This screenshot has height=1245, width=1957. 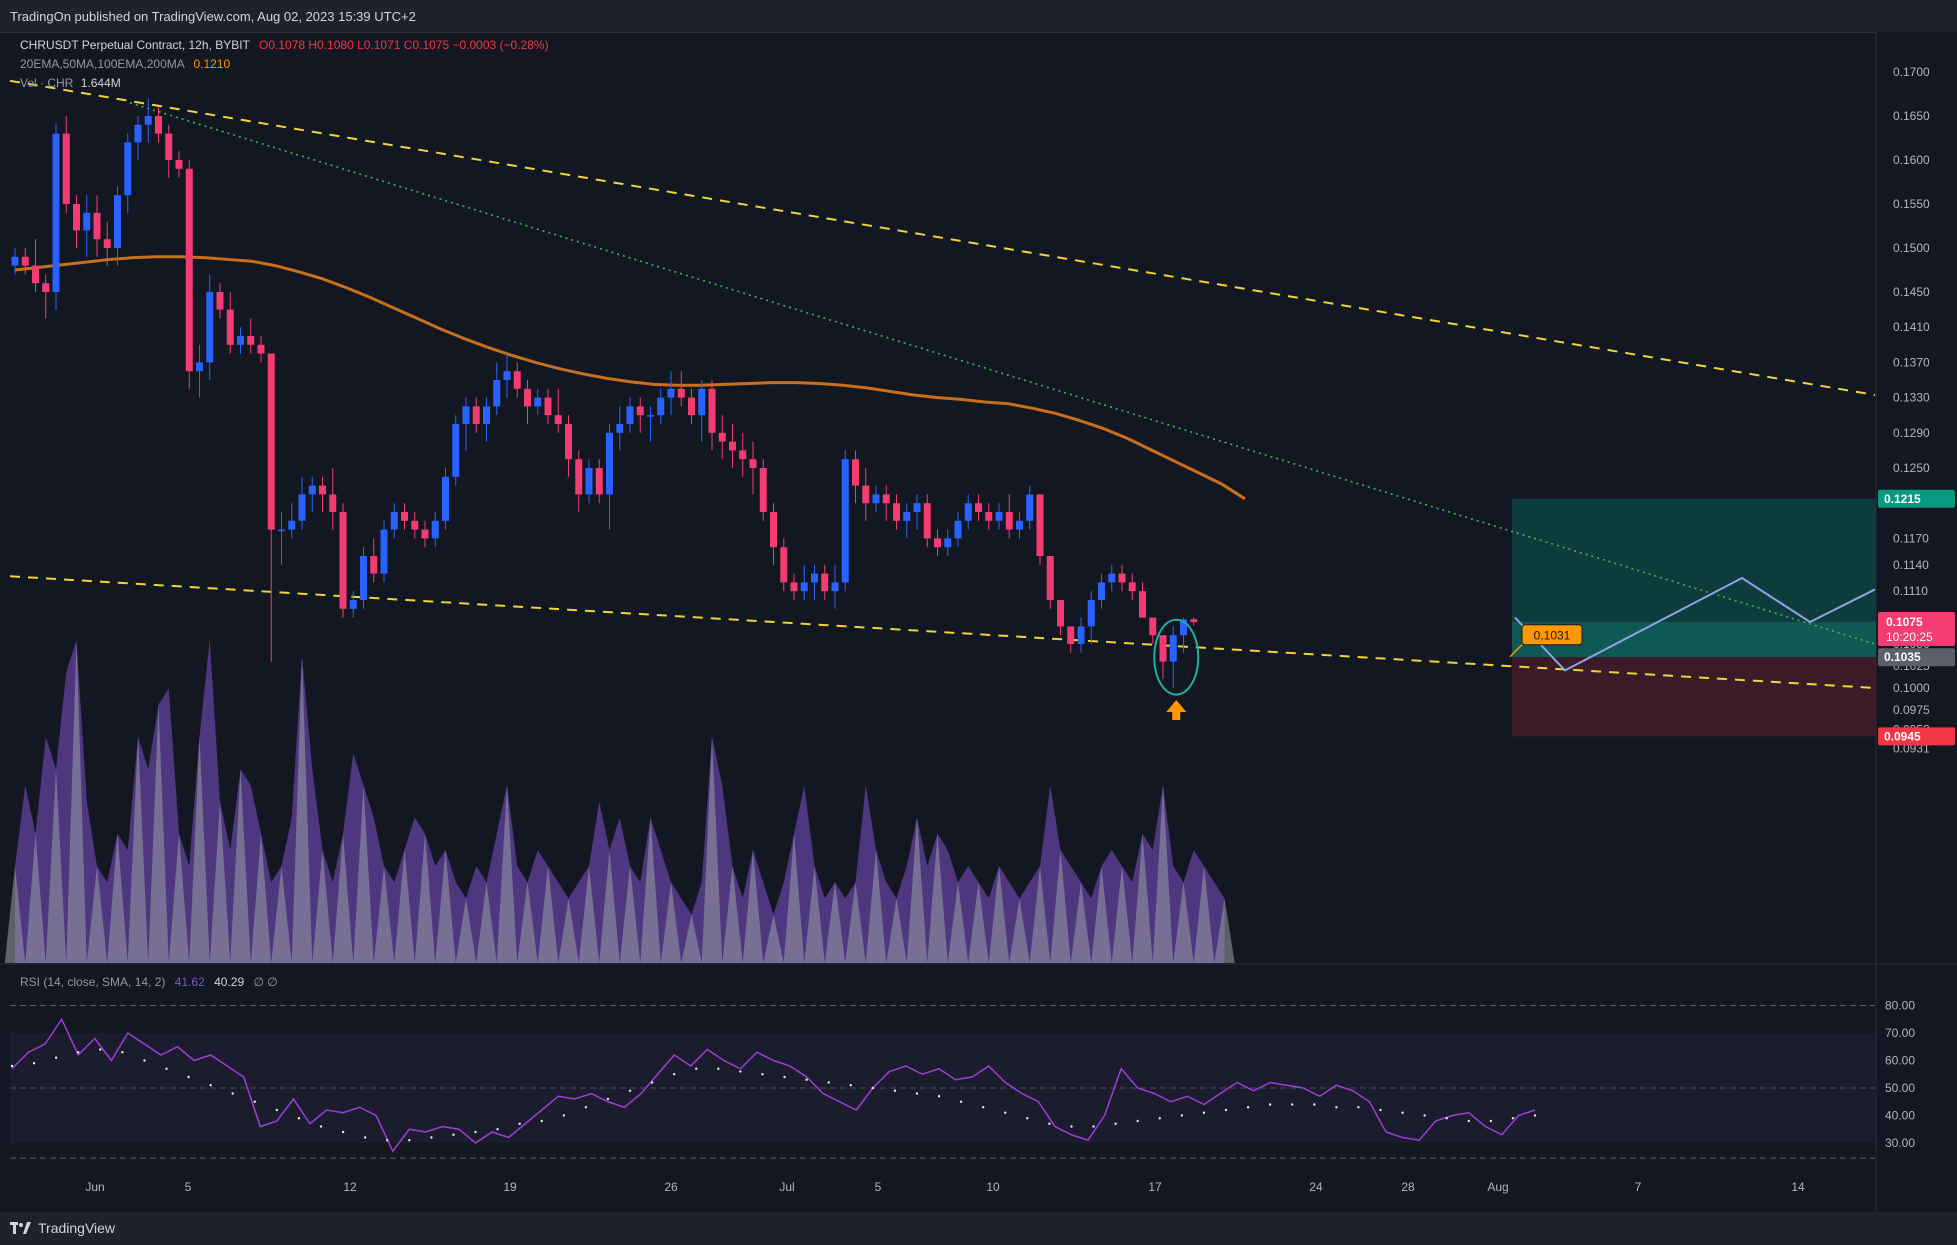 I want to click on price-tick: 0.1550, so click(x=1911, y=204).